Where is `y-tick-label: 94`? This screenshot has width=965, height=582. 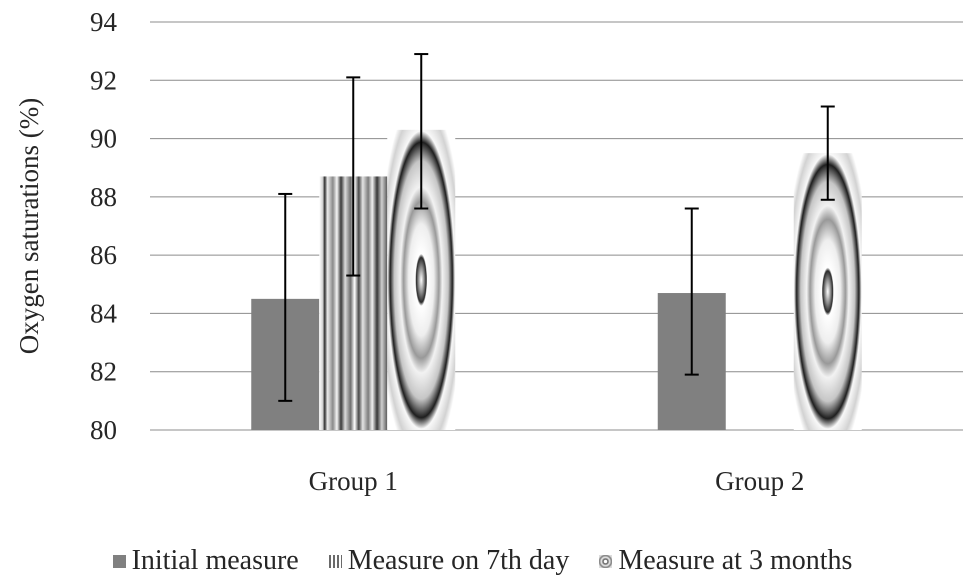
y-tick-label: 94 is located at coordinates (104, 22).